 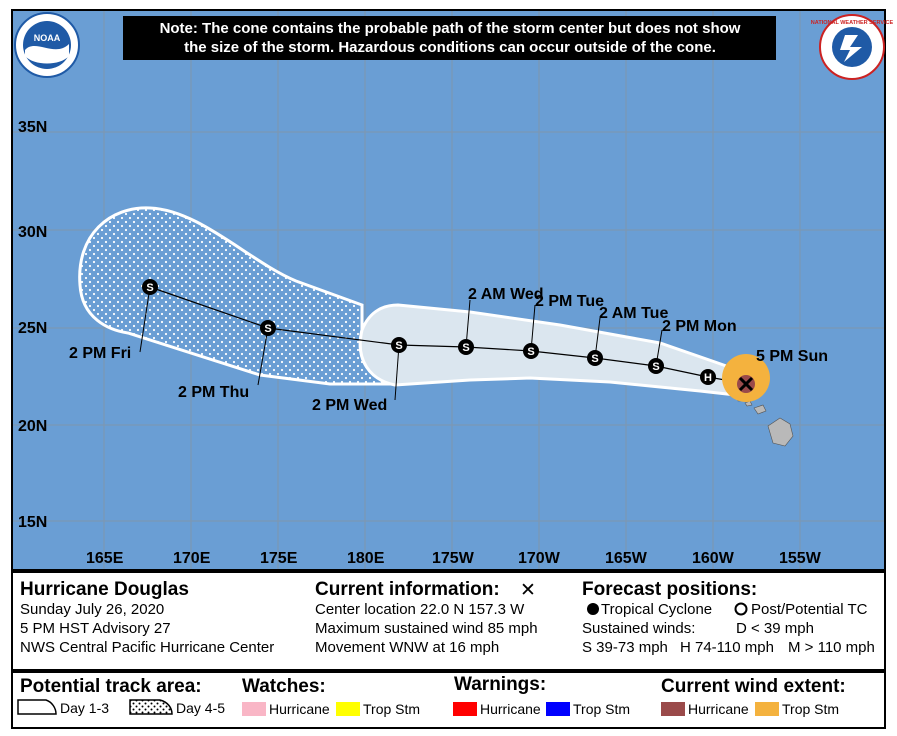 I want to click on wind-extent-title: Current wind extent:, so click(x=753, y=686).